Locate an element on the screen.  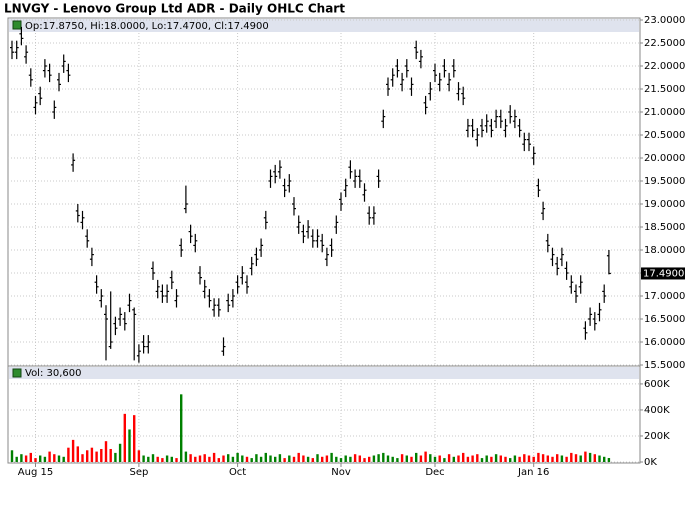
volume-header: Vol: 30,600 is located at coordinates (53, 373).